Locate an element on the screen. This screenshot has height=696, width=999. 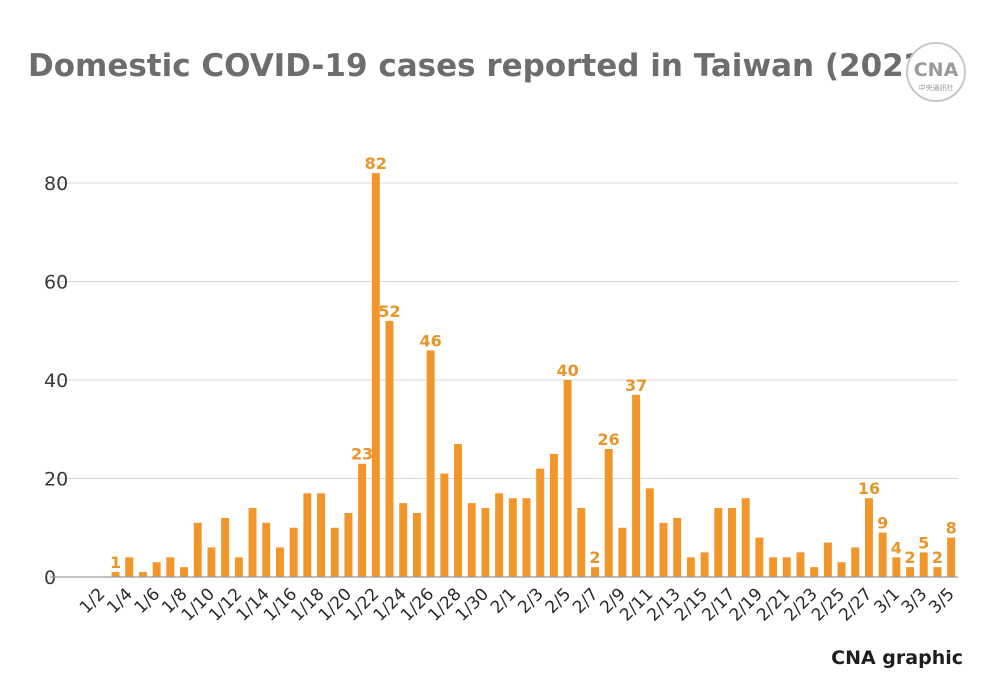
x-tick-label: 2/1 is located at coordinates (503, 600).